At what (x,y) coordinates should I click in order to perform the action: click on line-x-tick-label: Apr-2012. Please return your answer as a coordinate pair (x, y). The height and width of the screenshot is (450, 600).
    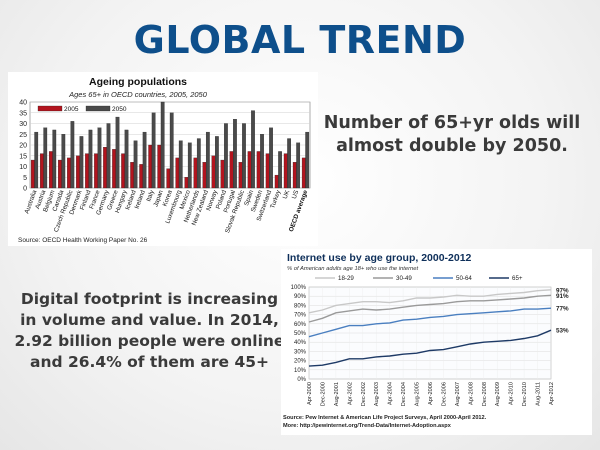
    Looking at the image, I should click on (552, 393).